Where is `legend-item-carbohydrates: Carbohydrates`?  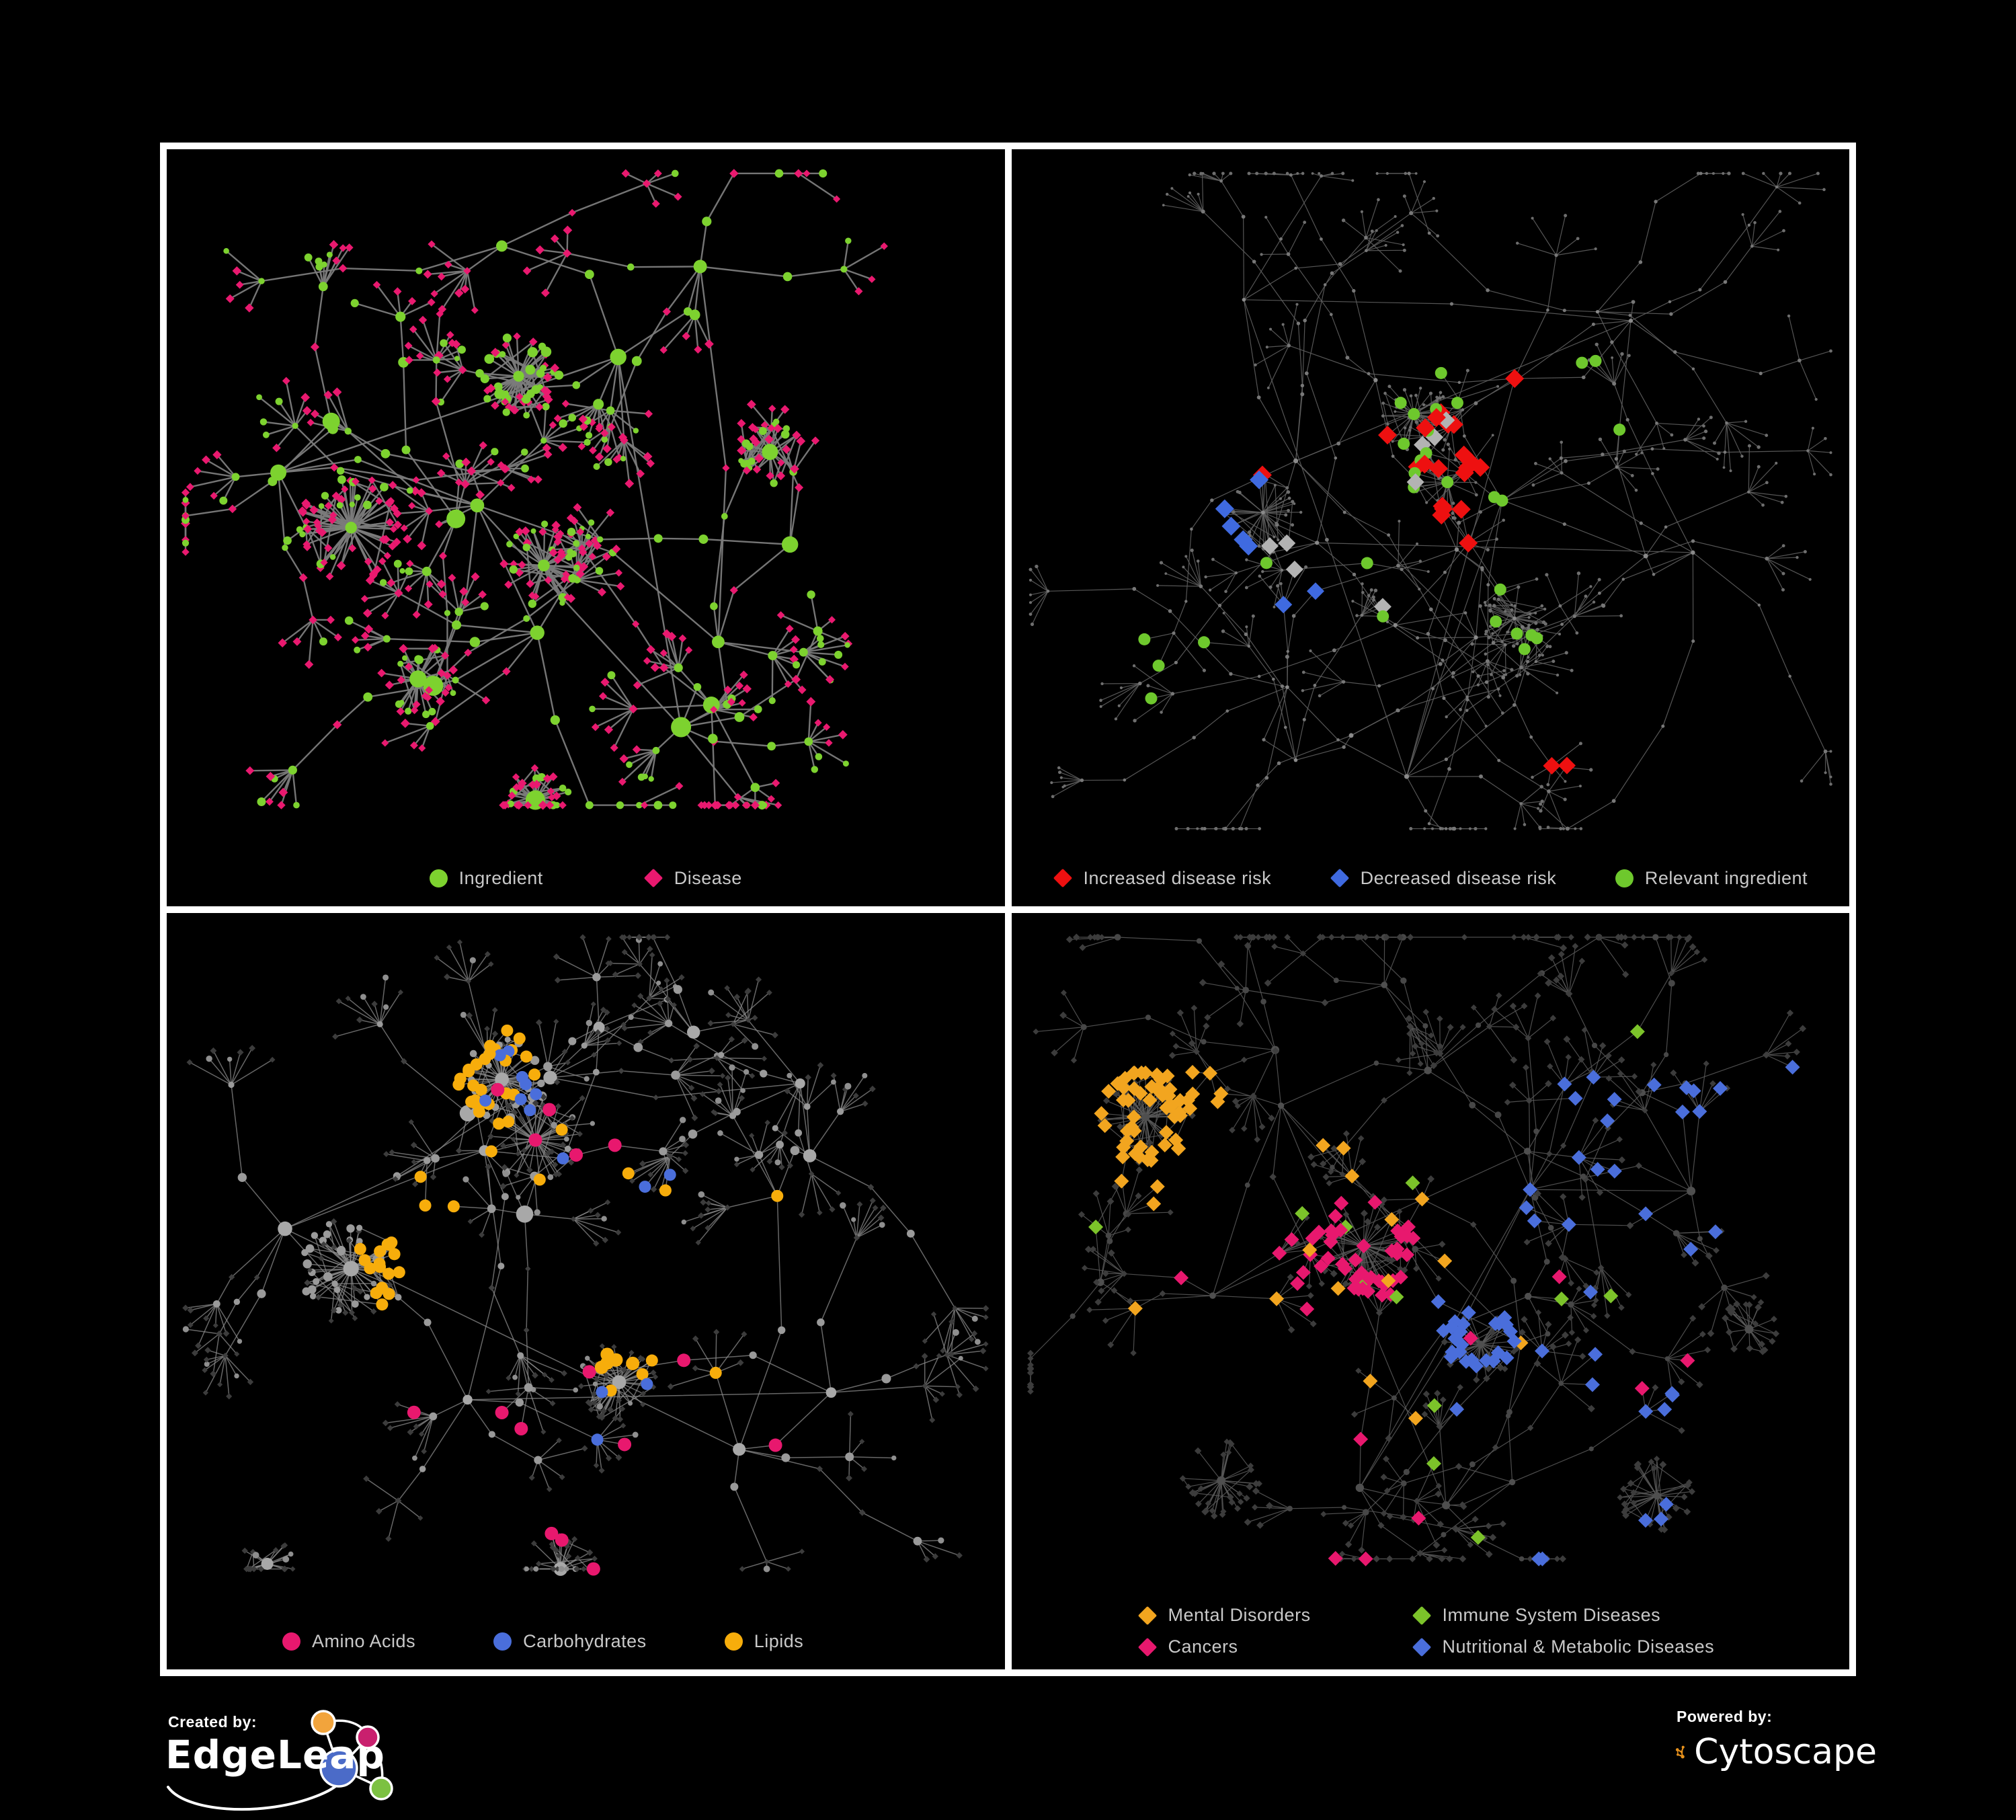 legend-item-carbohydrates: Carbohydrates is located at coordinates (570, 1641).